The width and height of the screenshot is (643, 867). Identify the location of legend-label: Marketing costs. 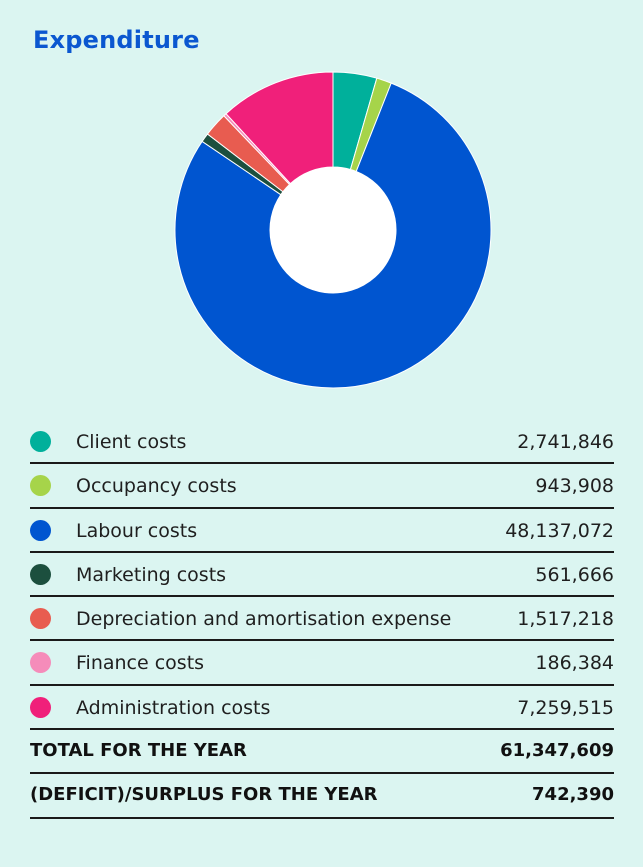
(151, 574).